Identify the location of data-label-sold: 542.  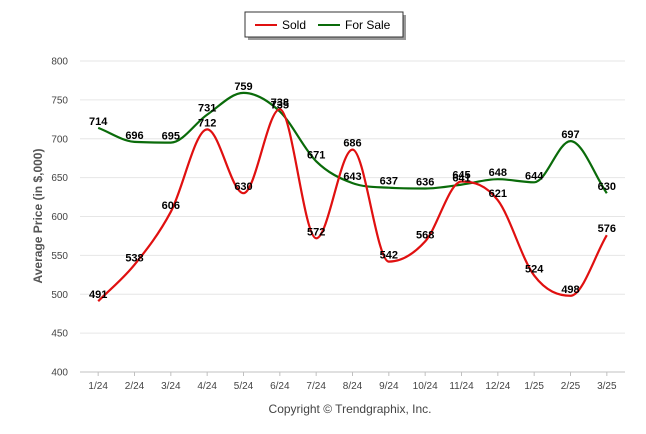
(389, 256).